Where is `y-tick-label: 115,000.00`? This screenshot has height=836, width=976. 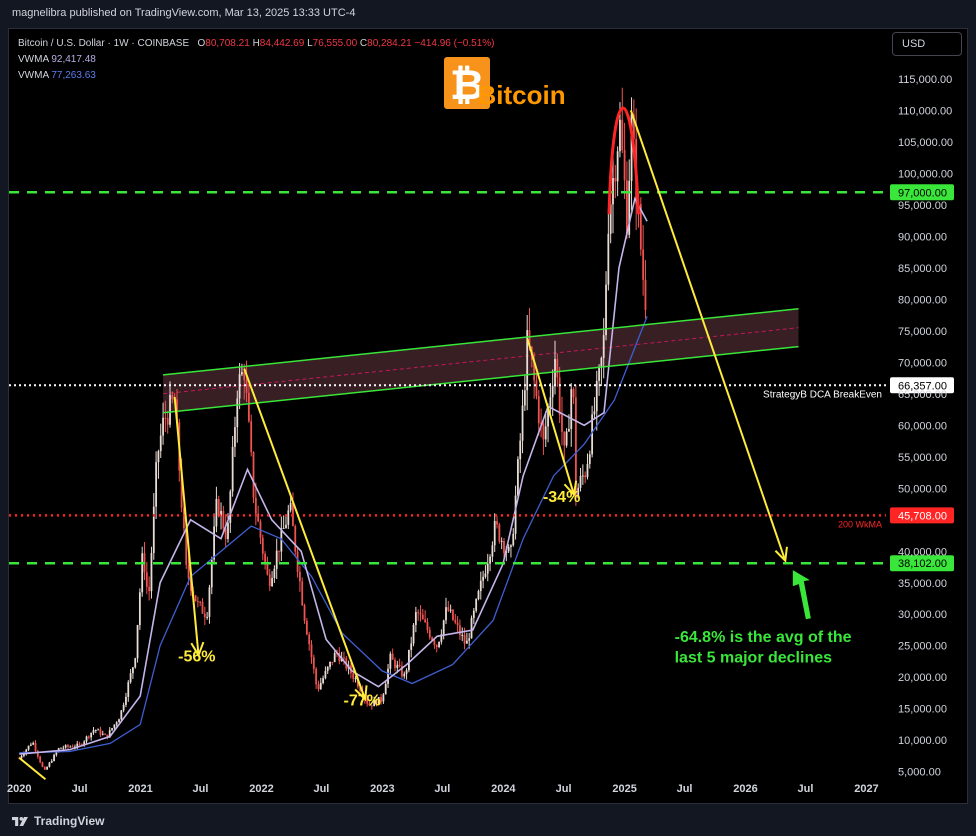
y-tick-label: 115,000.00 is located at coordinates (925, 80).